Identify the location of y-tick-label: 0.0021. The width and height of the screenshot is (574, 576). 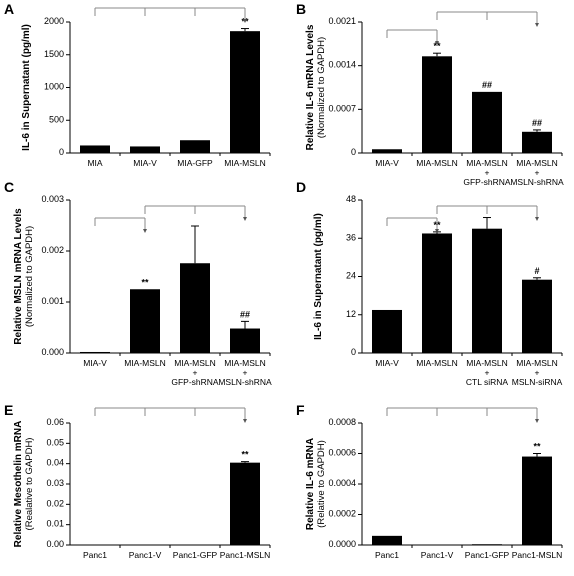
(342, 21).